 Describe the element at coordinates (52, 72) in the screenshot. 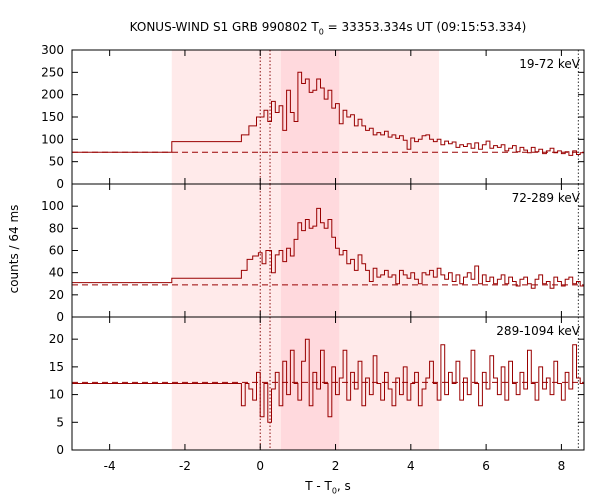

I see `y-tick-label: 250` at that location.